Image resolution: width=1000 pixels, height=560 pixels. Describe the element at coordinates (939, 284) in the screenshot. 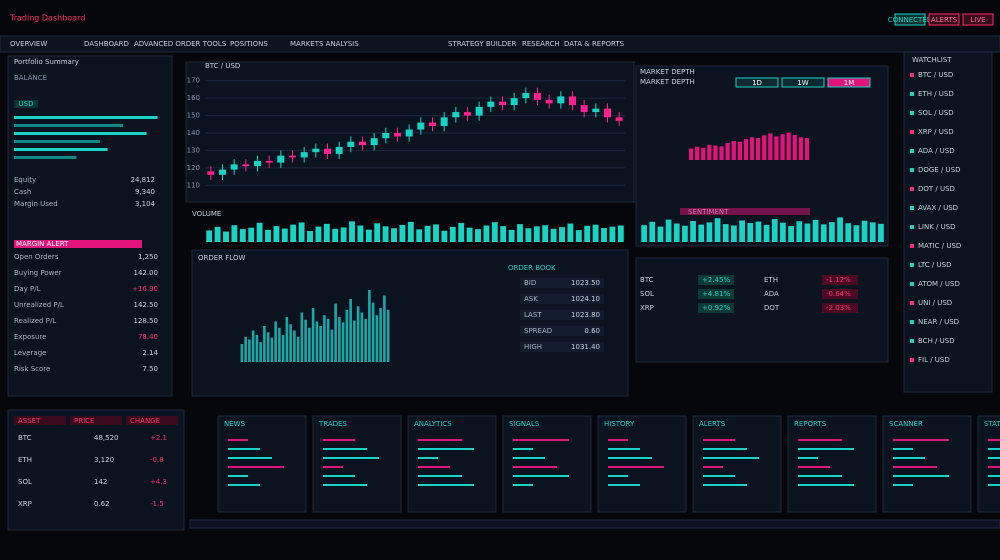

I see `watch-item: ATOM / USD` at that location.